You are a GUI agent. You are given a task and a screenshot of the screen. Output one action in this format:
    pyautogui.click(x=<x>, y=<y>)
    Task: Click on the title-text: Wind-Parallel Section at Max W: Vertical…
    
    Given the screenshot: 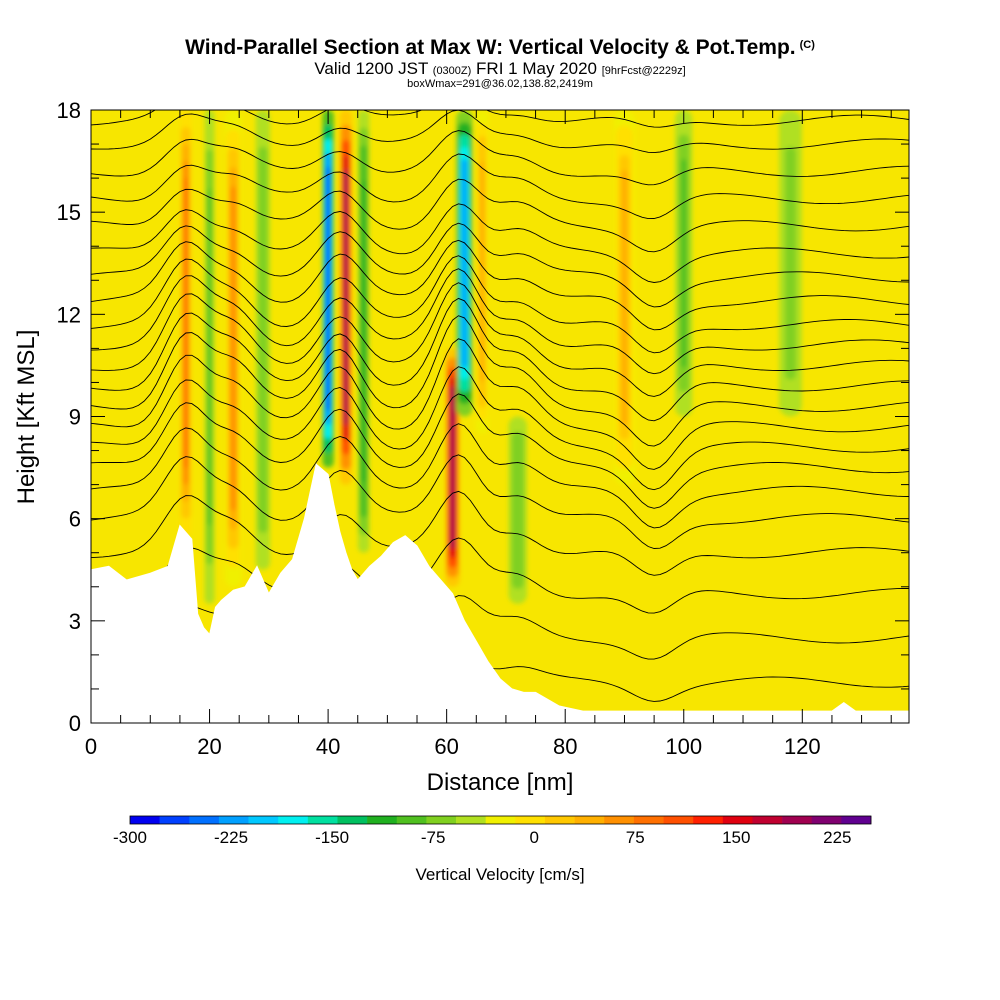 What is the action you would take?
    pyautogui.click(x=490, y=47)
    